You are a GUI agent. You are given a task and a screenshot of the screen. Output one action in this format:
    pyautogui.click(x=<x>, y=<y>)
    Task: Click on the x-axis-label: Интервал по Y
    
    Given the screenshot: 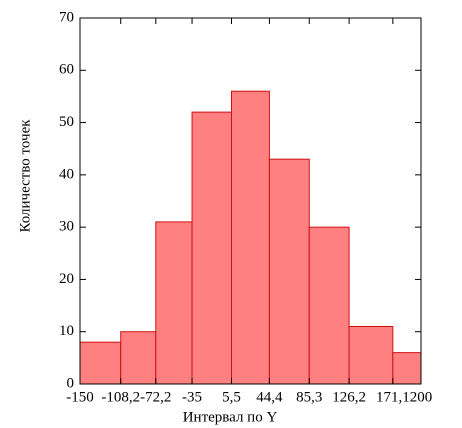 What is the action you would take?
    pyautogui.click(x=230, y=417)
    